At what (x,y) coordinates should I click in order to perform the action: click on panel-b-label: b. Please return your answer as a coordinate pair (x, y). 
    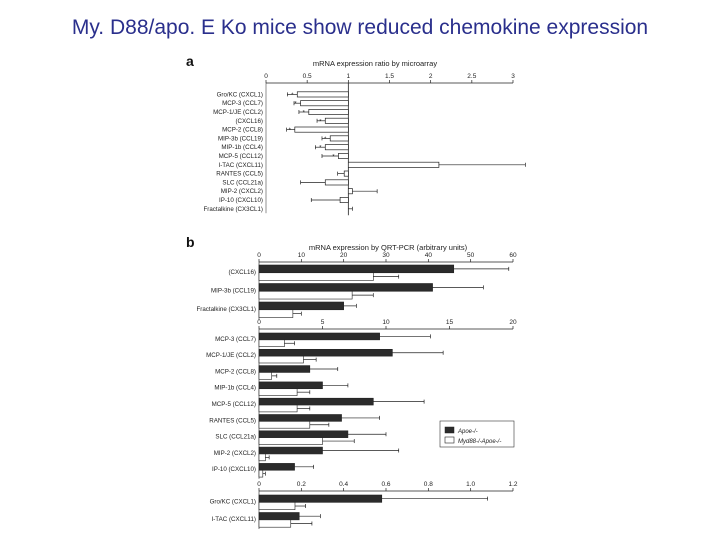
    Looking at the image, I should click on (190, 242).